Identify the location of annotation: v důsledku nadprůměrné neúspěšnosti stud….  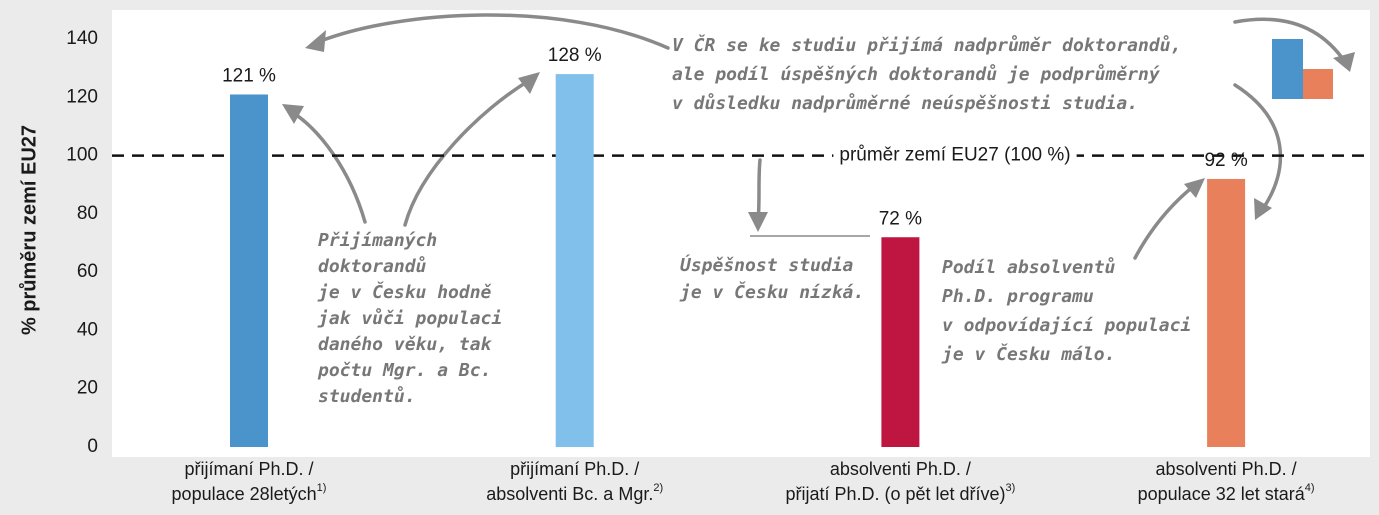
(905, 103).